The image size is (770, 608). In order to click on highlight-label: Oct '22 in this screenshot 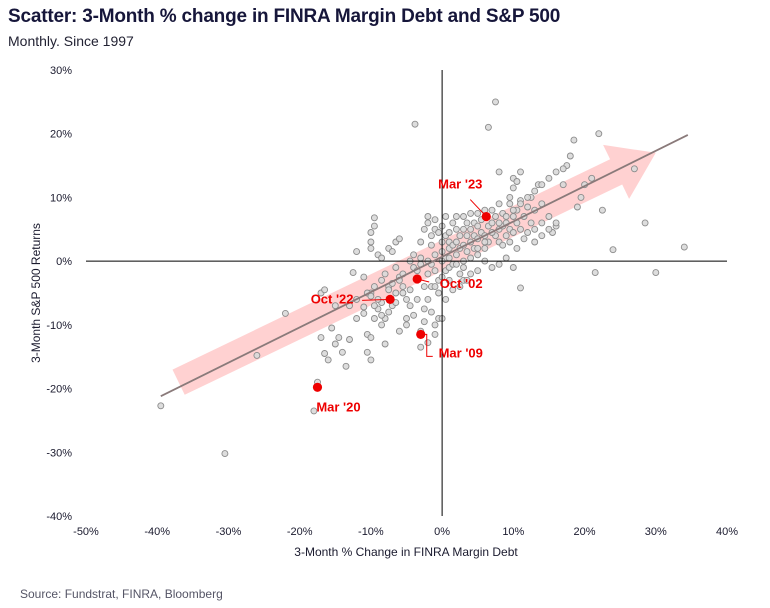, I will do `click(332, 298)`.